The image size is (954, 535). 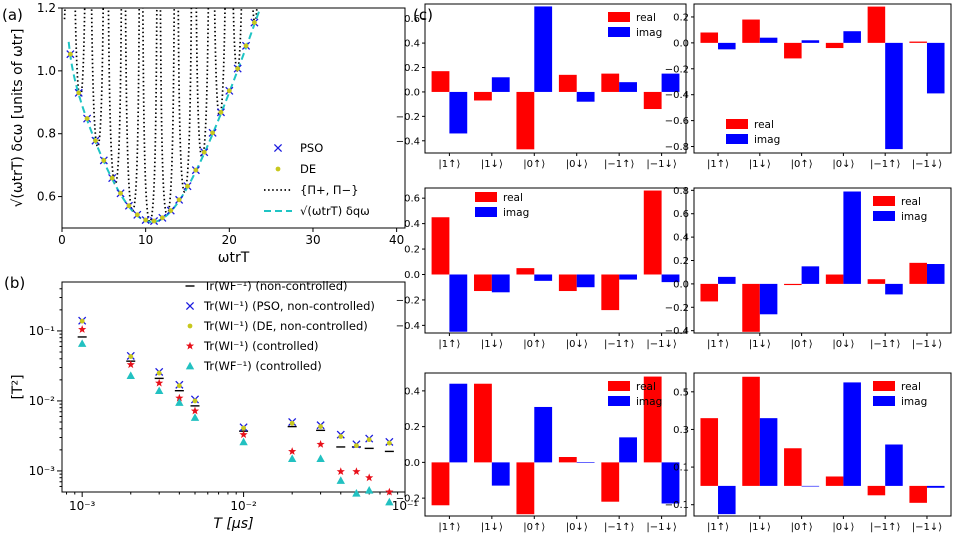 I want to click on legend-a-label-1: DE, so click(x=308, y=169).